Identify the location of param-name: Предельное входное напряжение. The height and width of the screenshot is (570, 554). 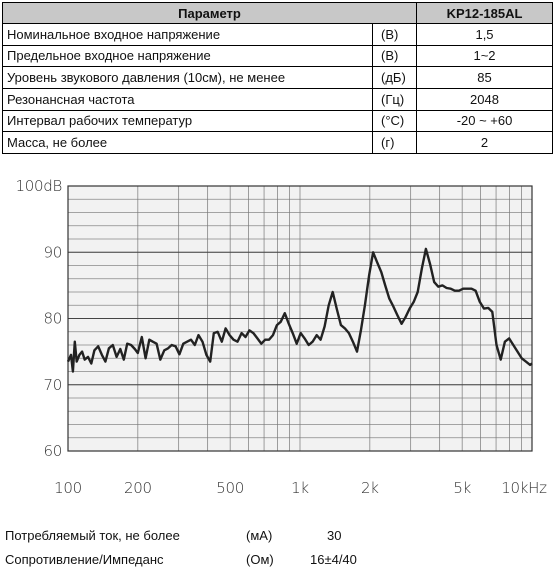
(187, 56).